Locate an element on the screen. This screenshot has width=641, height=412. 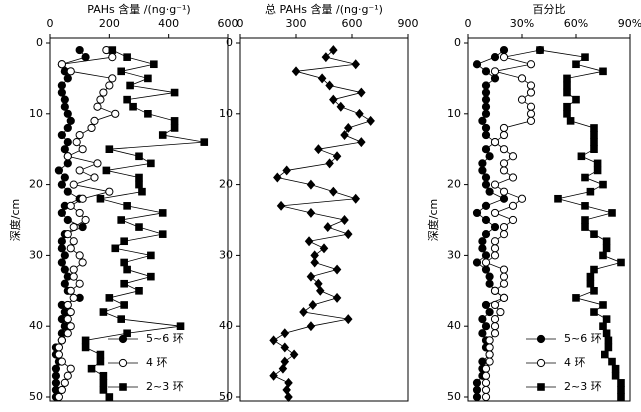
y-tick-label: 20 is located at coordinates (454, 184).